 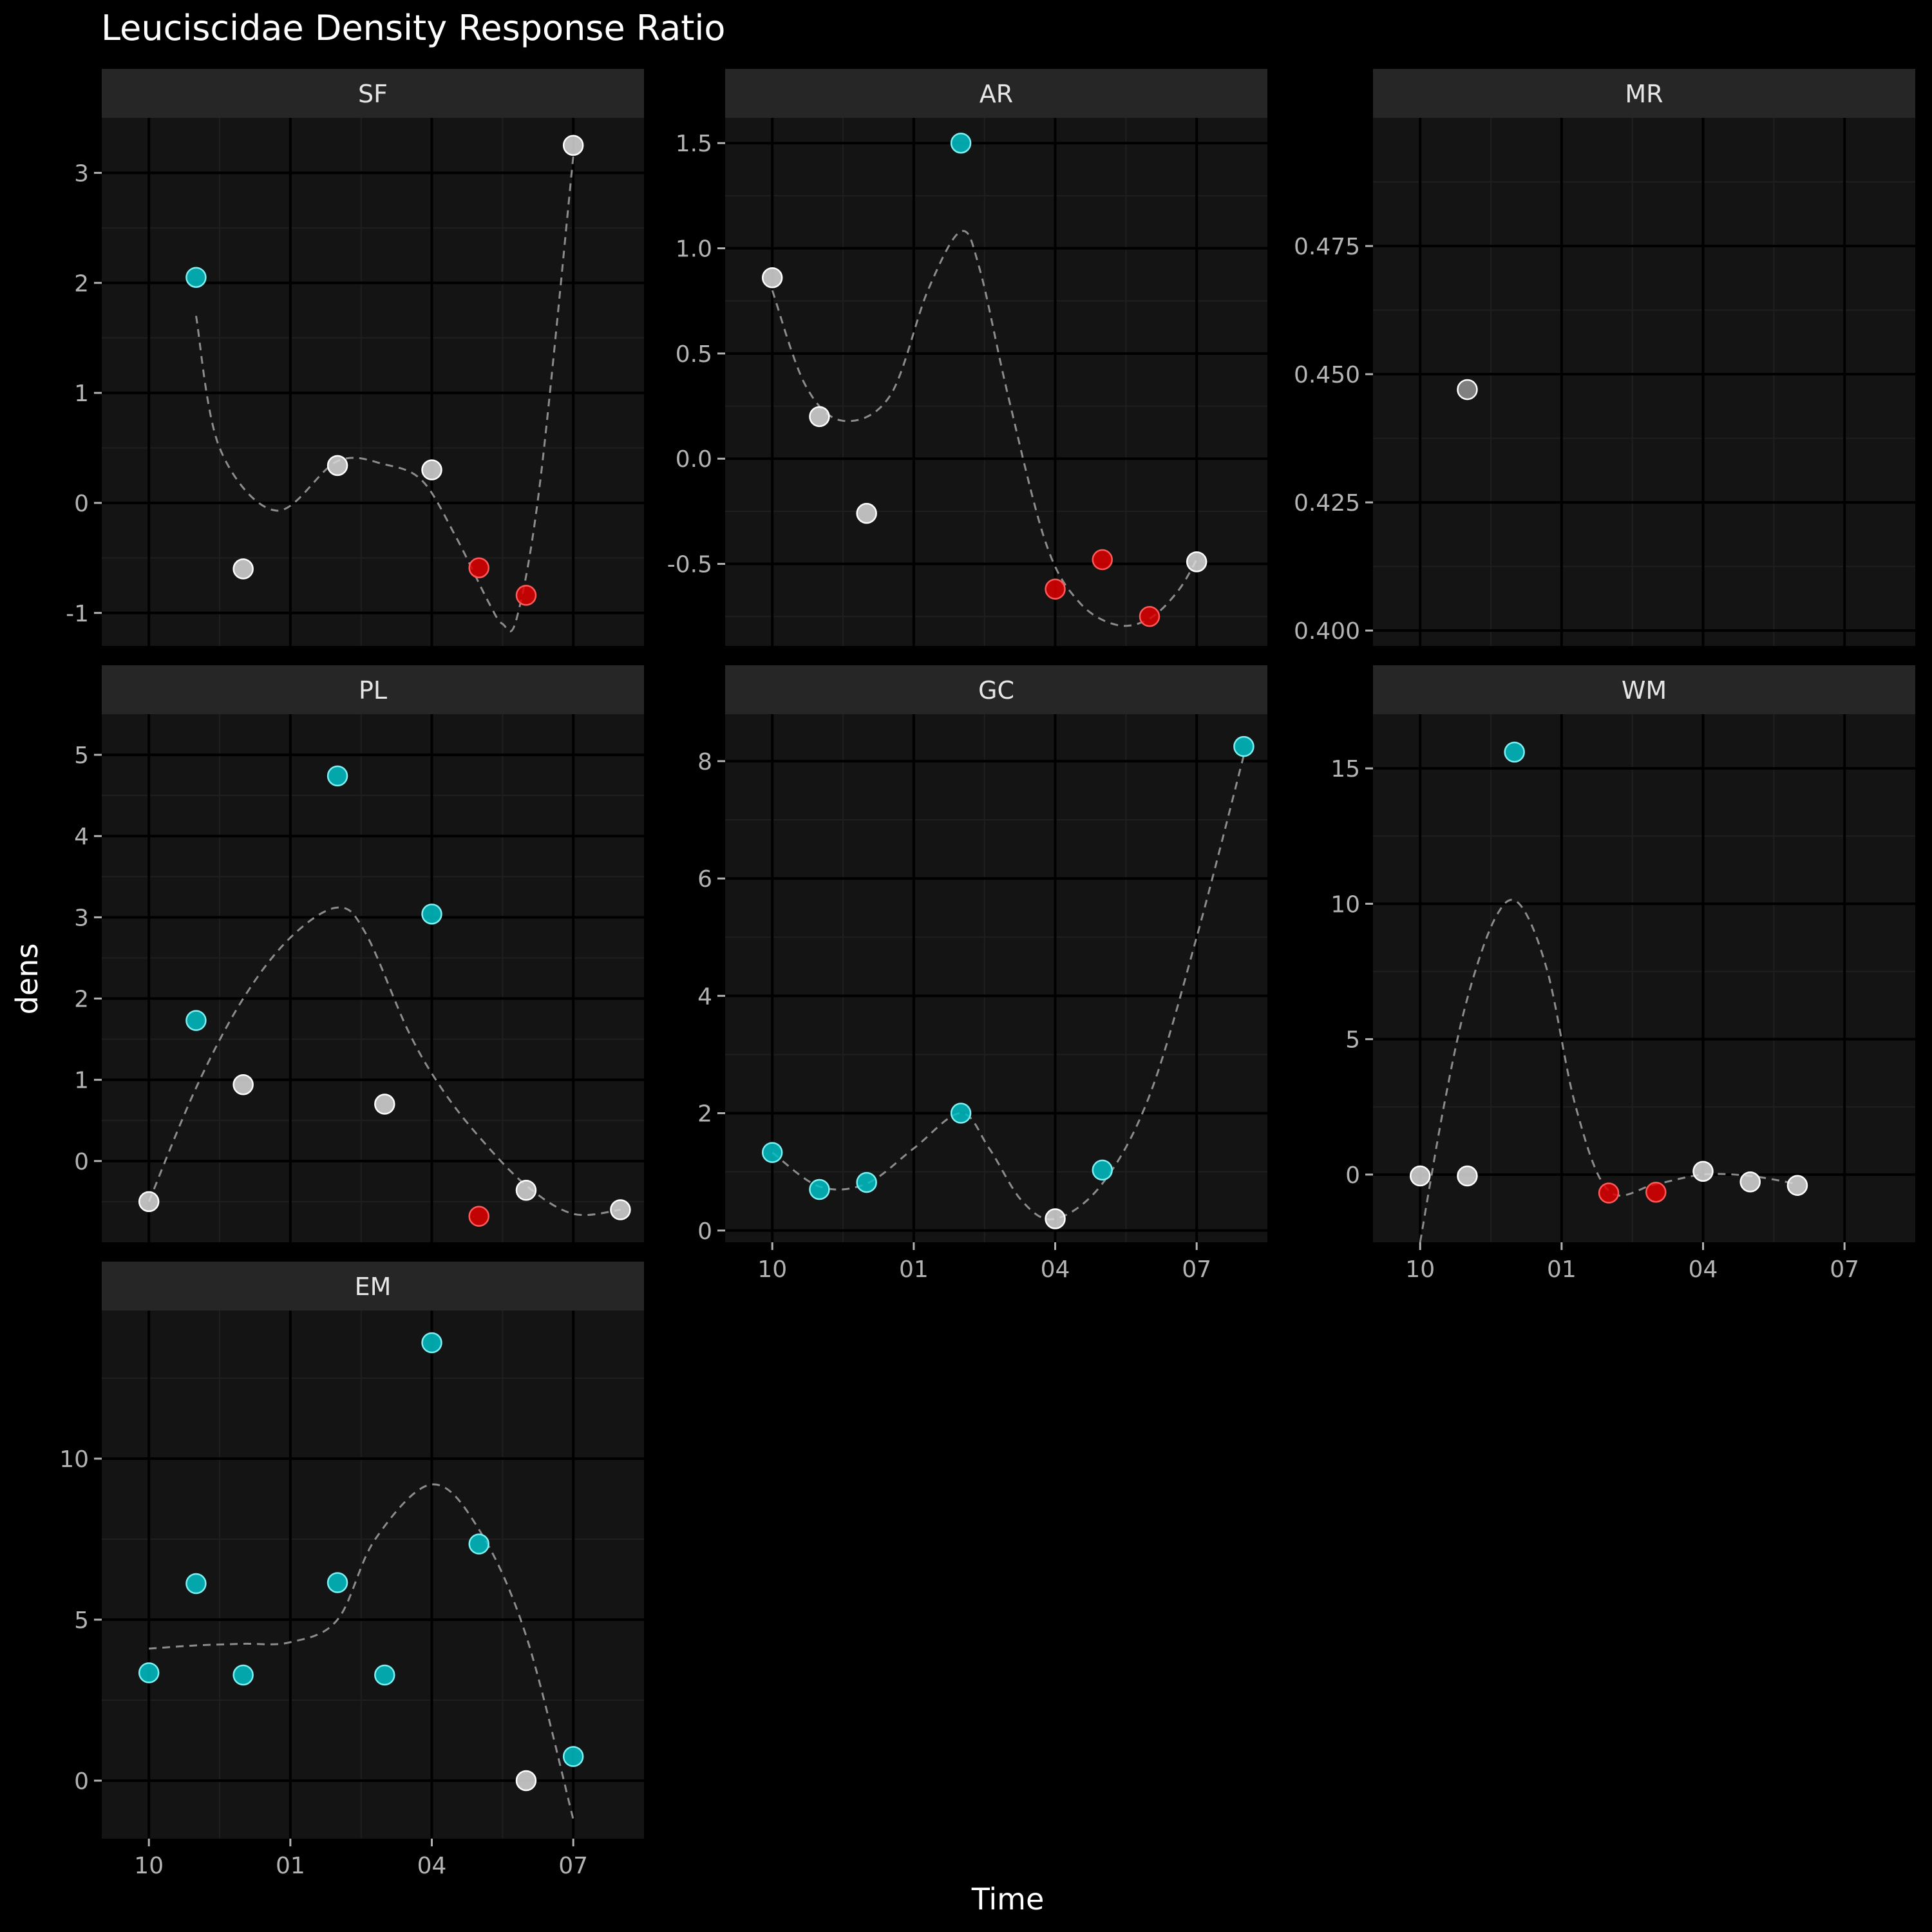 I want to click on y-tick-label: 0.5, so click(x=694, y=354).